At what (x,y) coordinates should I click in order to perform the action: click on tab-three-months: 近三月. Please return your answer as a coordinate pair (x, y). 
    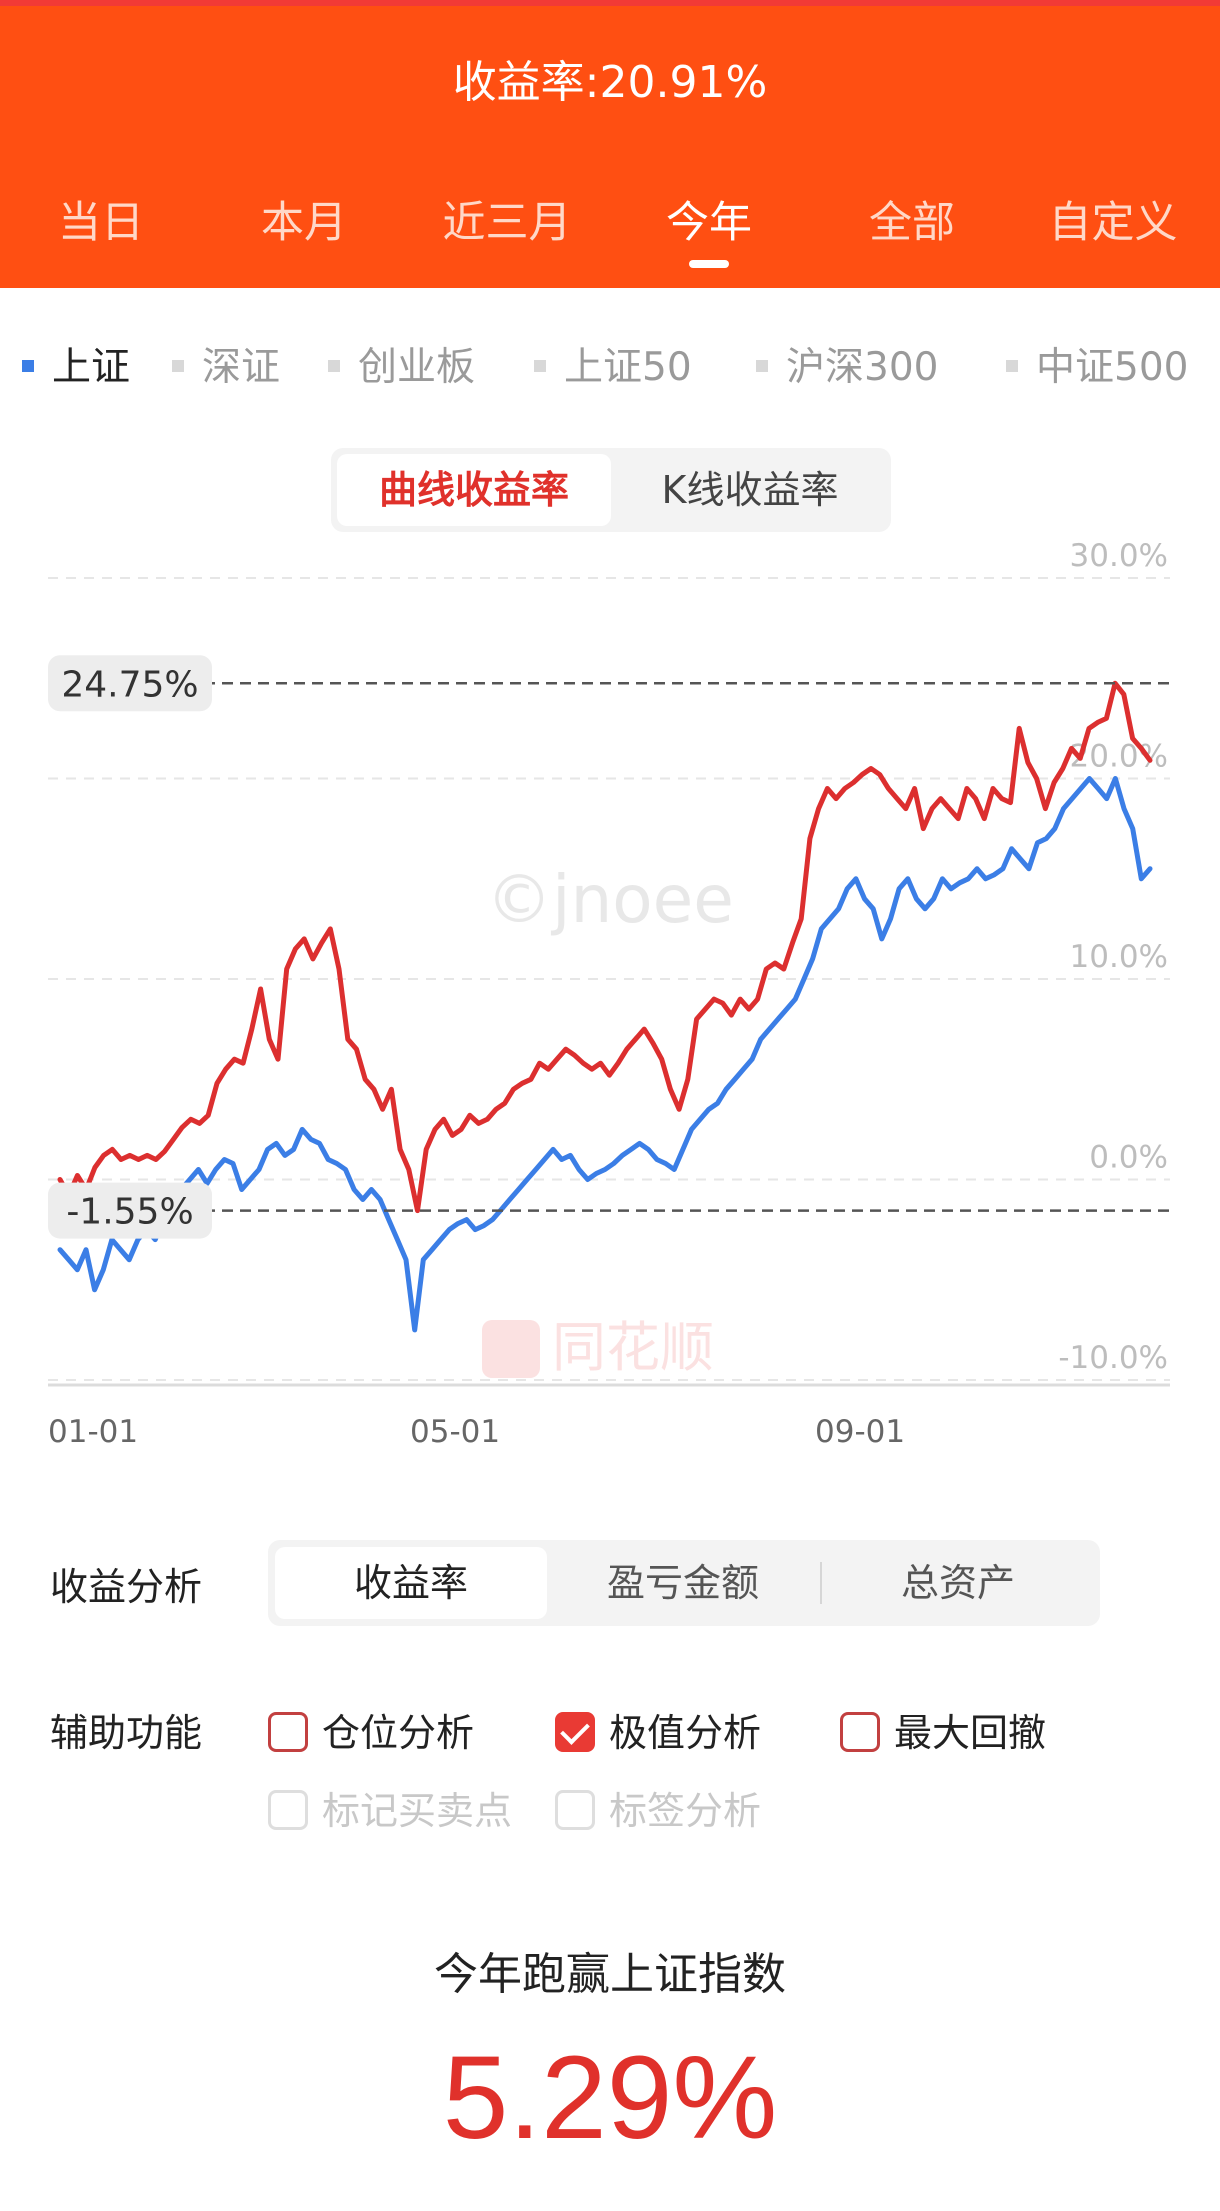
    Looking at the image, I should click on (507, 223).